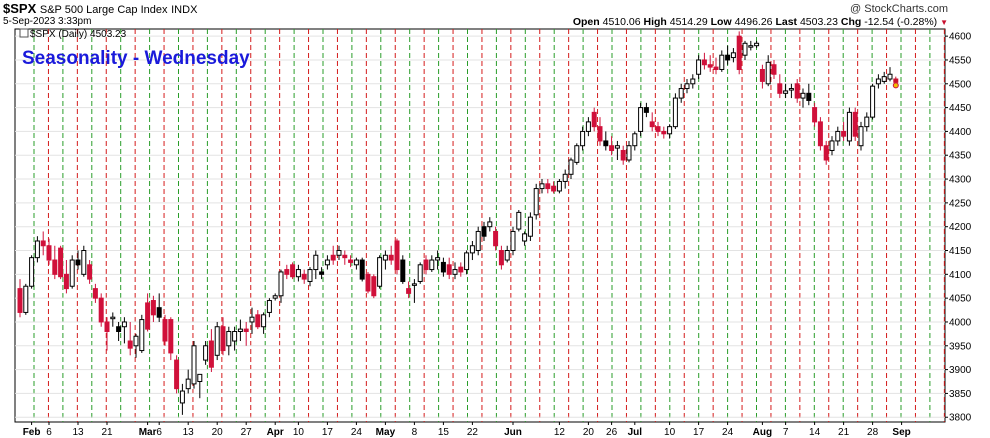 This screenshot has width=990, height=438. I want to click on symbol: $SPX, so click(20, 8).